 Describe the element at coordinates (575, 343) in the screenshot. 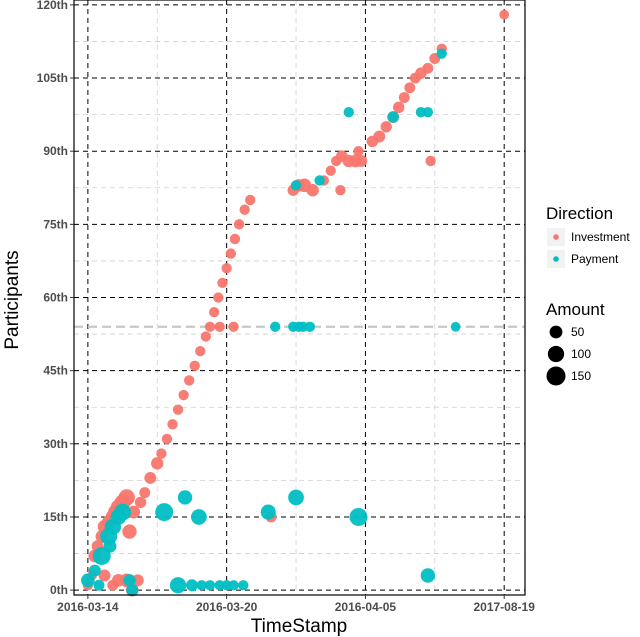

I see `legend-amount: Amount 50 100 150` at that location.